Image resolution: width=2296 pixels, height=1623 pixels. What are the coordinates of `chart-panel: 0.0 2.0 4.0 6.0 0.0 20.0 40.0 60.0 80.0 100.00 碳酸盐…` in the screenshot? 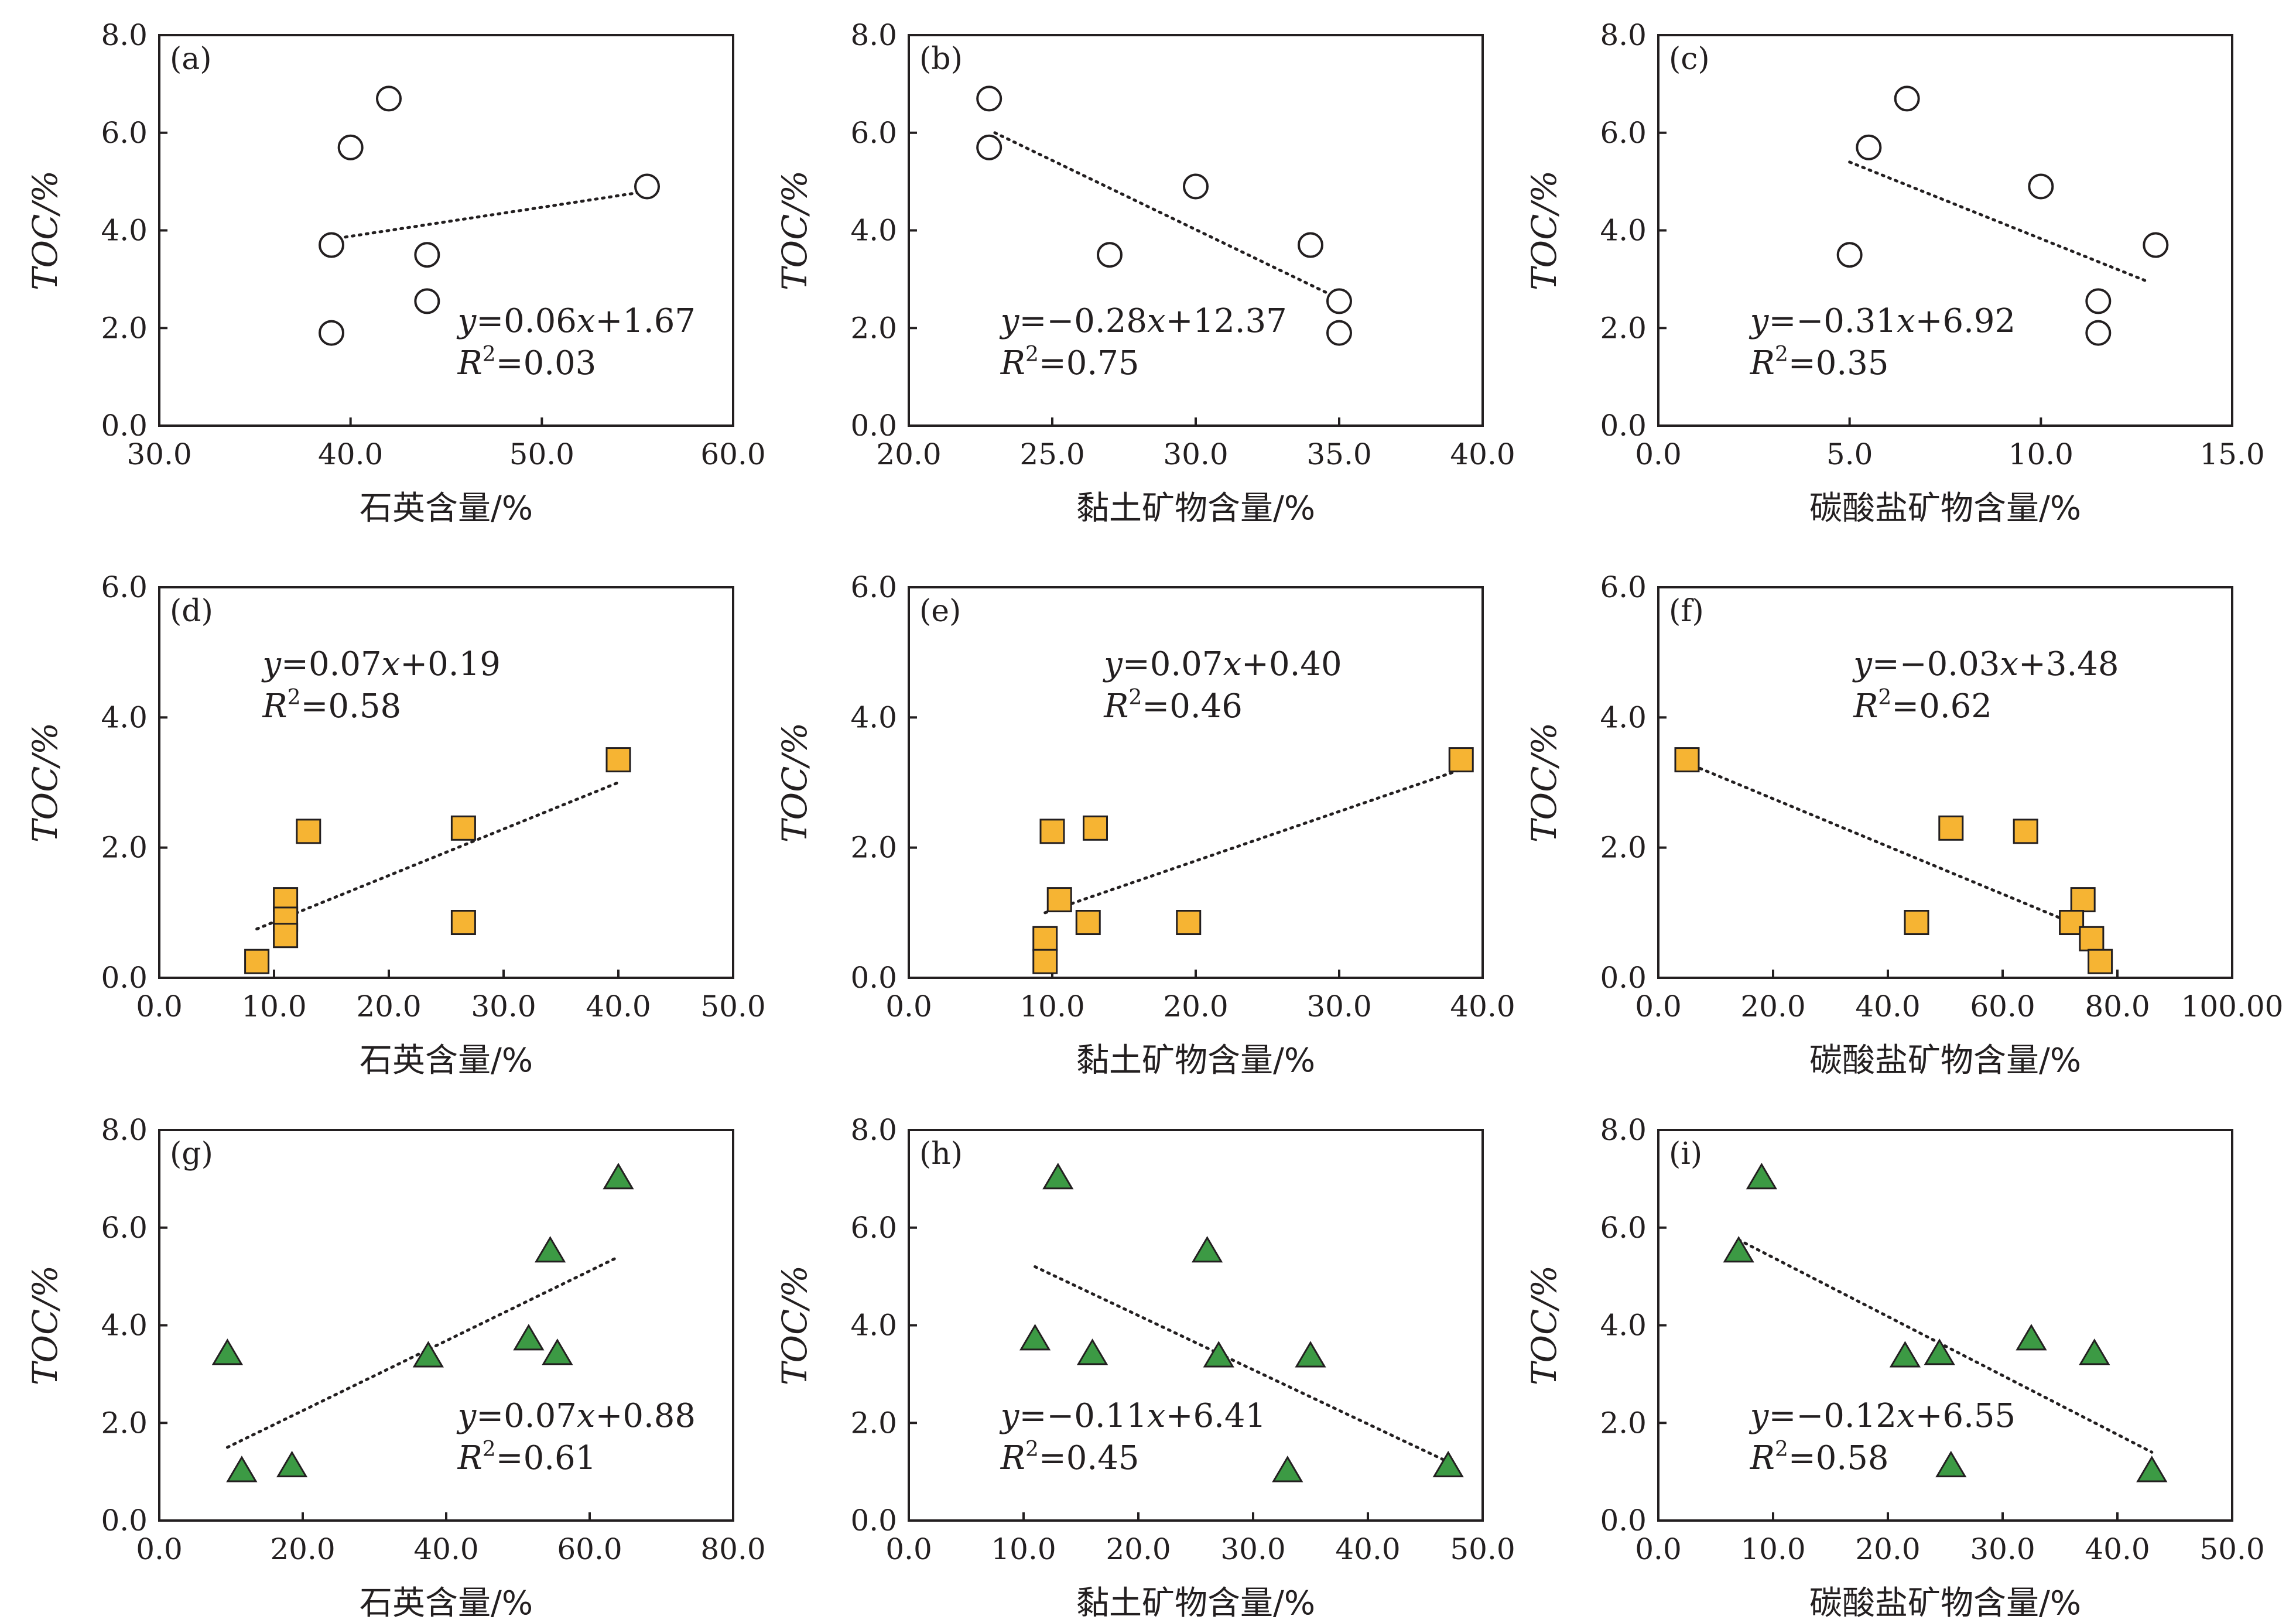 It's located at (1904, 825).